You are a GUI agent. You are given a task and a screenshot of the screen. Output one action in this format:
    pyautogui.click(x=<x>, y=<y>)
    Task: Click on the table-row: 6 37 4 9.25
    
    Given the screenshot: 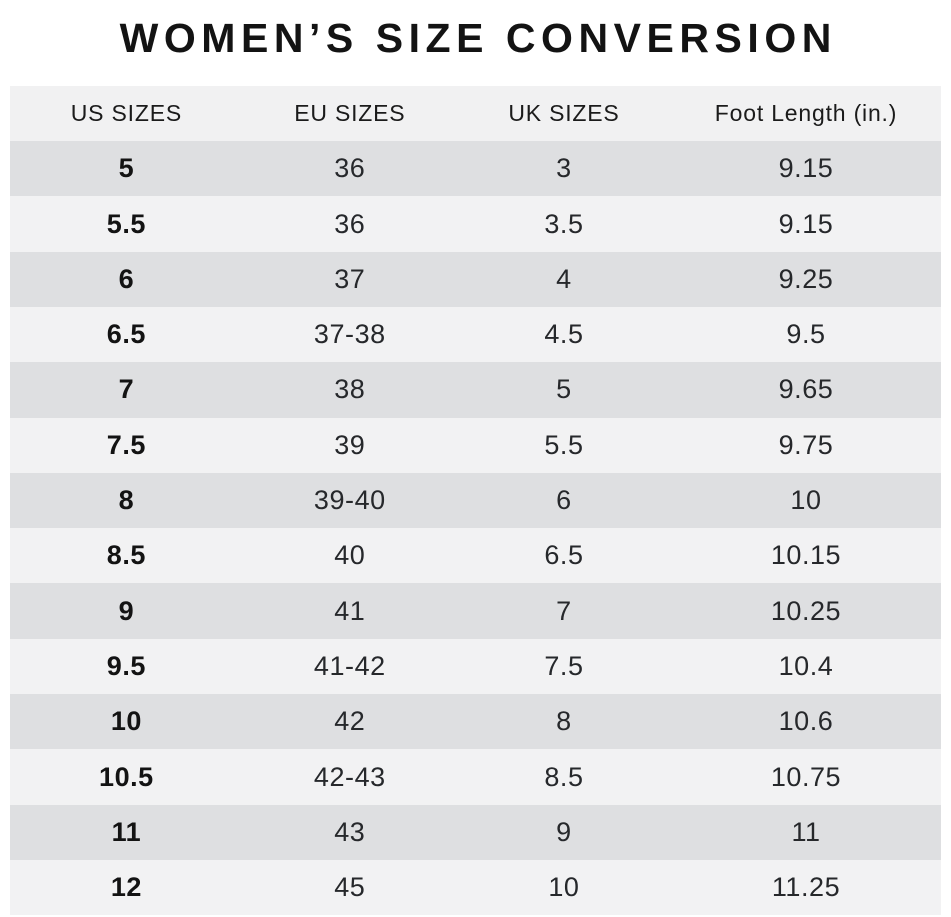 What is the action you would take?
    pyautogui.click(x=475, y=279)
    